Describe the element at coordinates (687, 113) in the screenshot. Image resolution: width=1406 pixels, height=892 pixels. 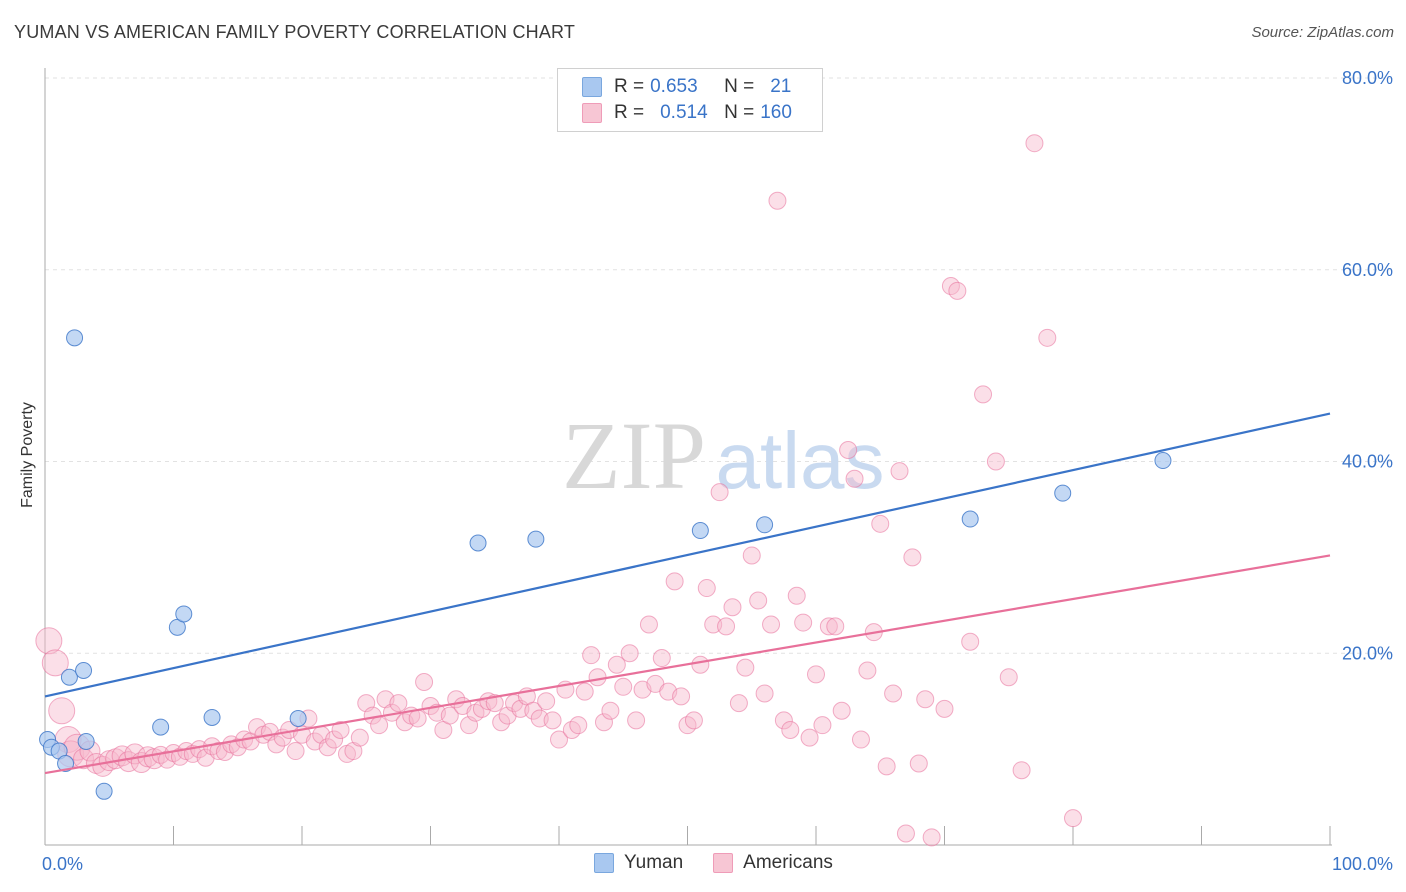
I see `legend-row-americans: R = 0.514 N = 160` at that location.